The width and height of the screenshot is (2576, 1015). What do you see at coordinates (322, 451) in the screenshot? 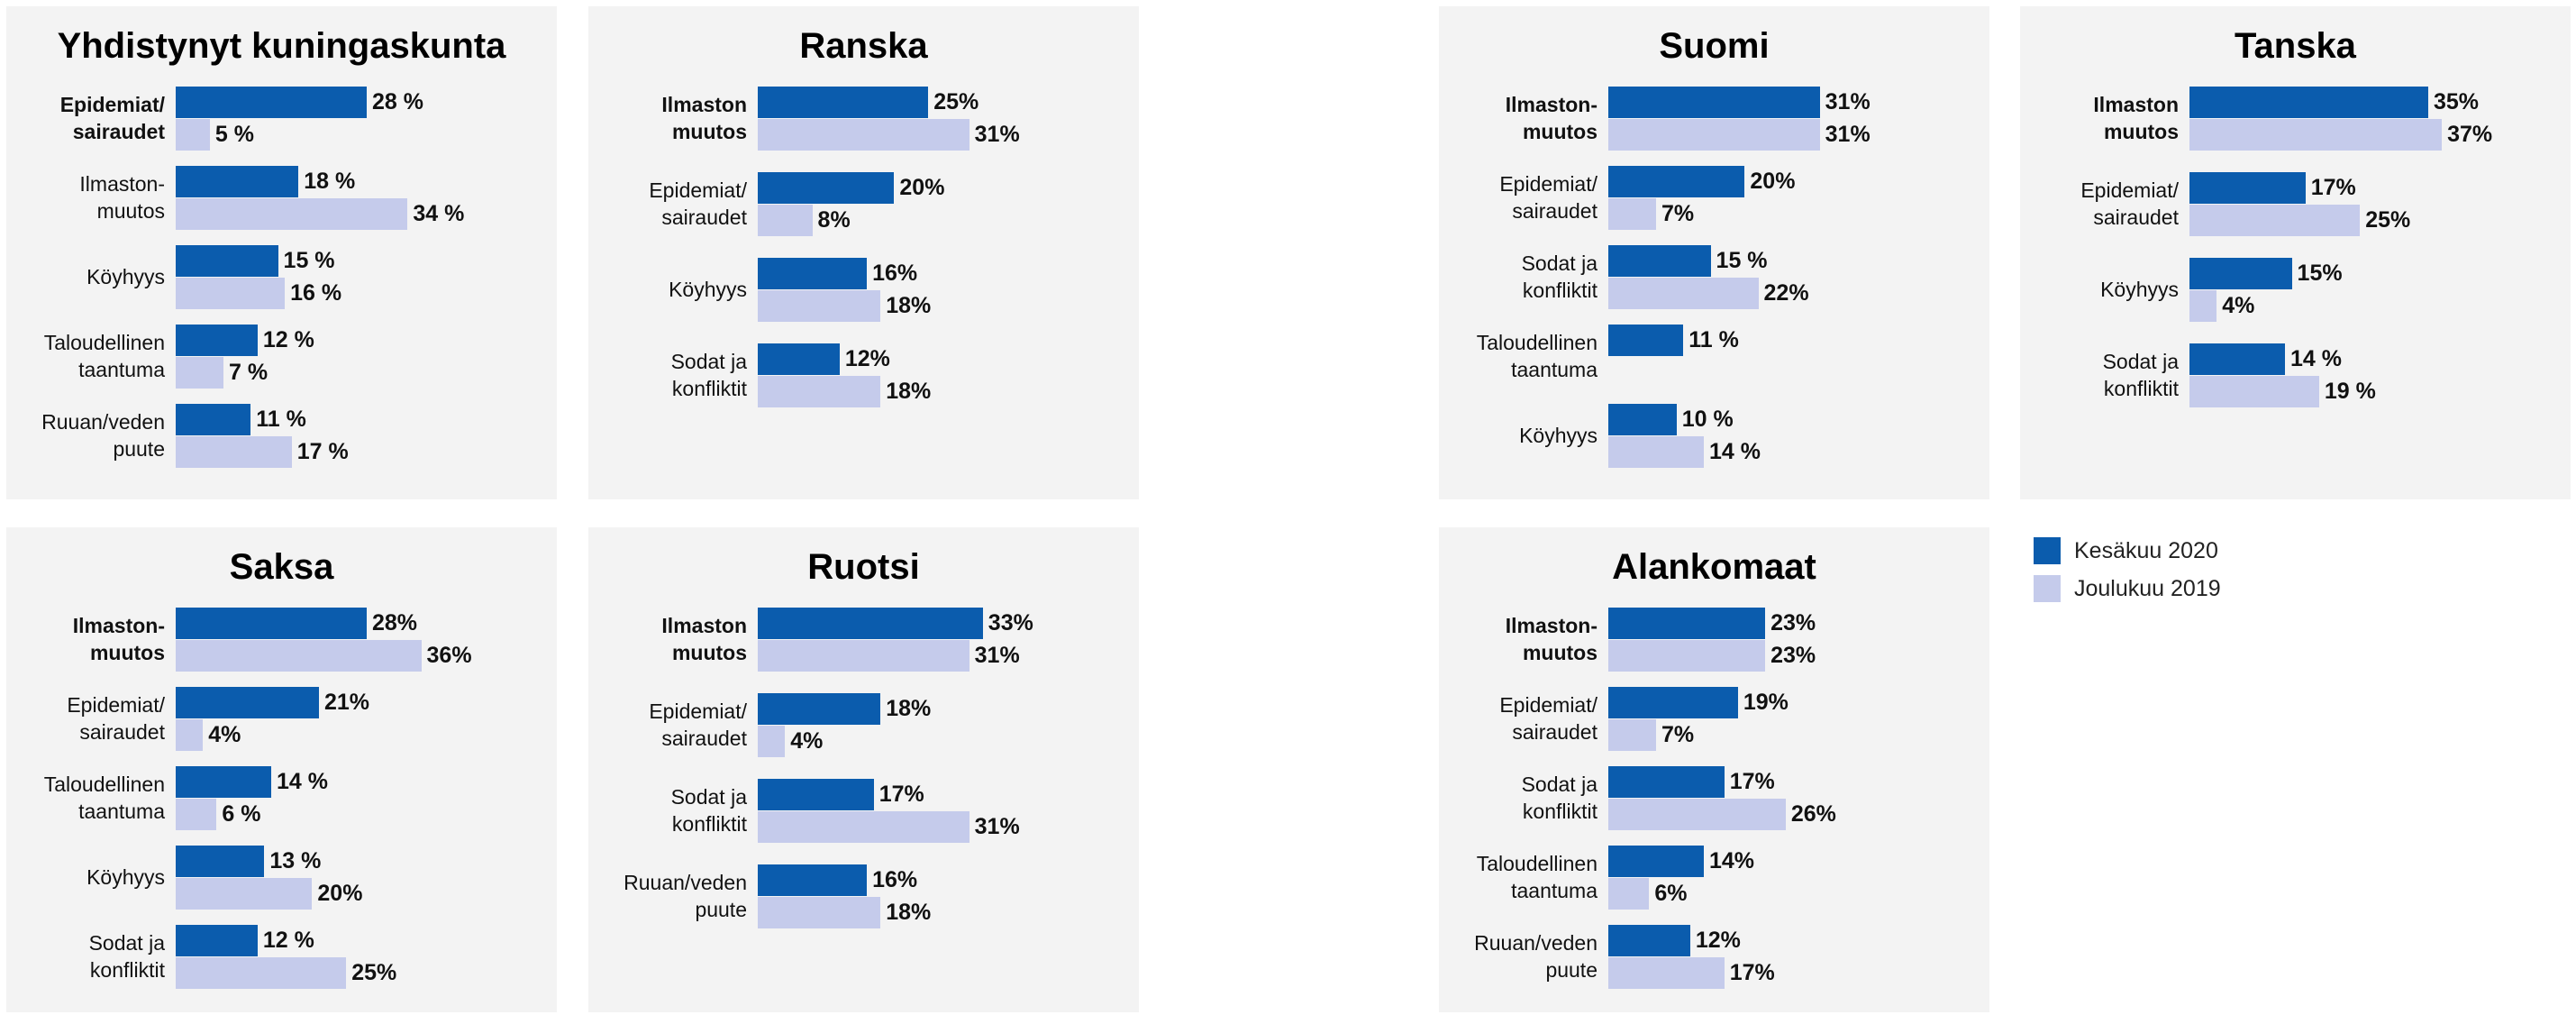
I see `value-label: 17 %` at bounding box center [322, 451].